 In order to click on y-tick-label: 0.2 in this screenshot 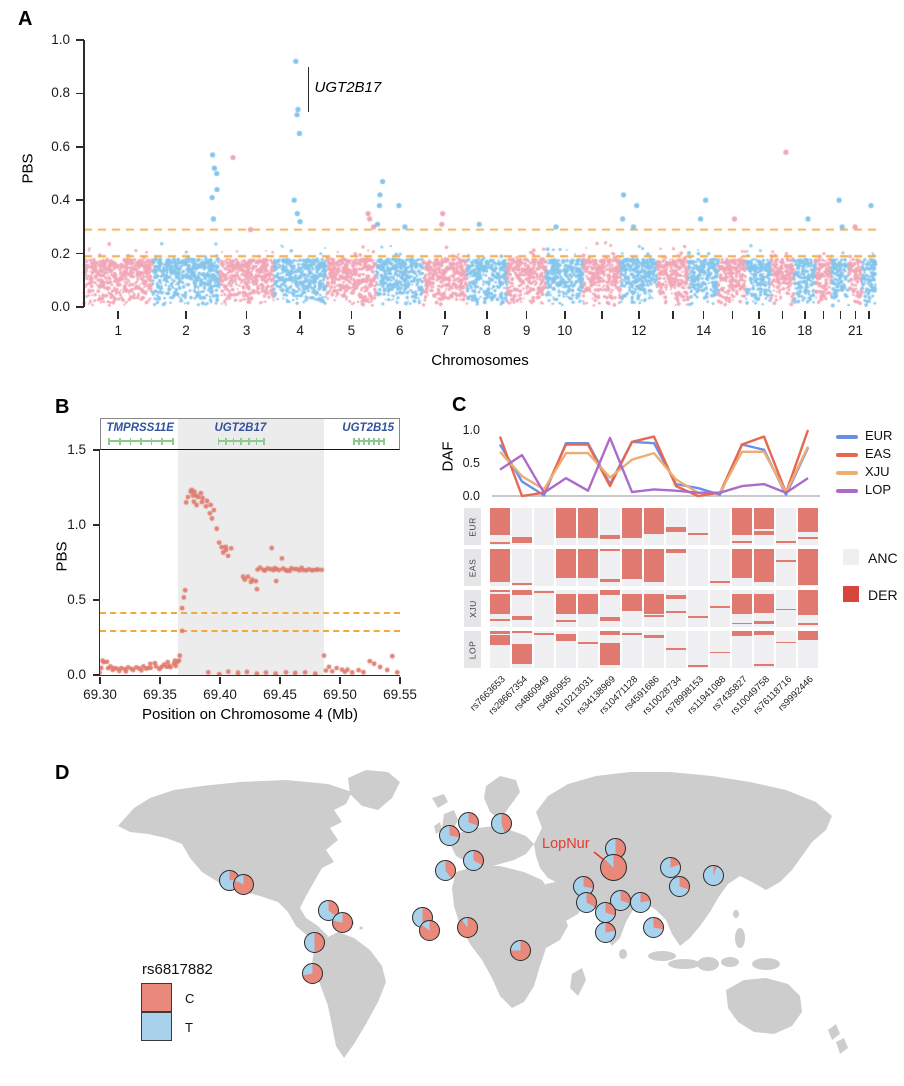, I will do `click(60, 253)`.